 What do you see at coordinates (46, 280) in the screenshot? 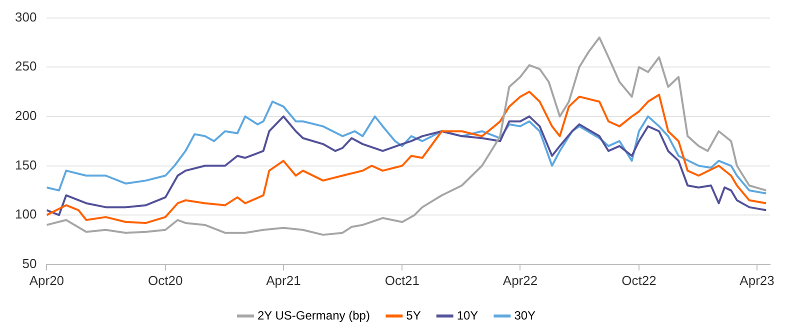
I see `x-tick-label: Apr20` at bounding box center [46, 280].